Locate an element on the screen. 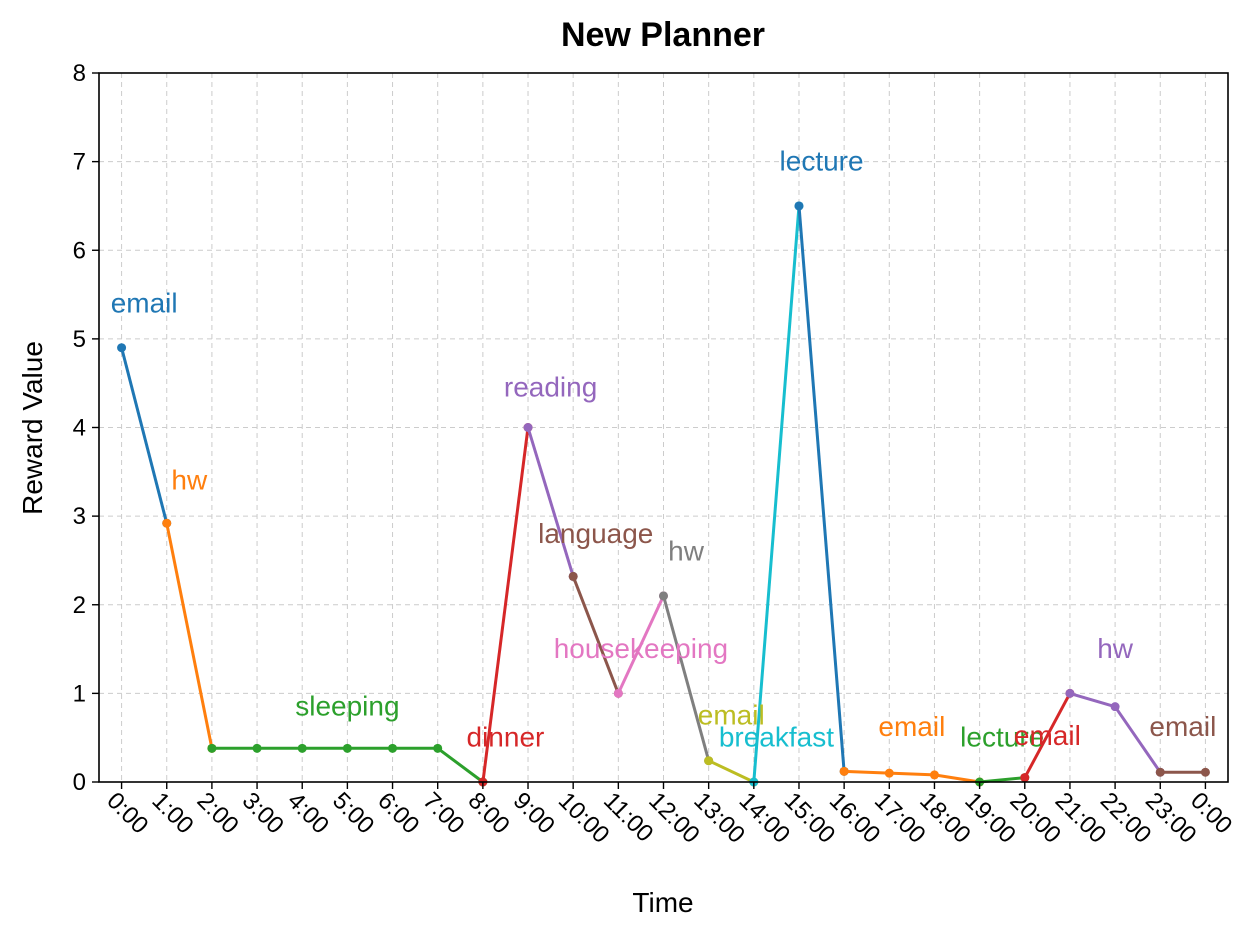  x-tick-label: 5:00 is located at coordinates (353, 813).